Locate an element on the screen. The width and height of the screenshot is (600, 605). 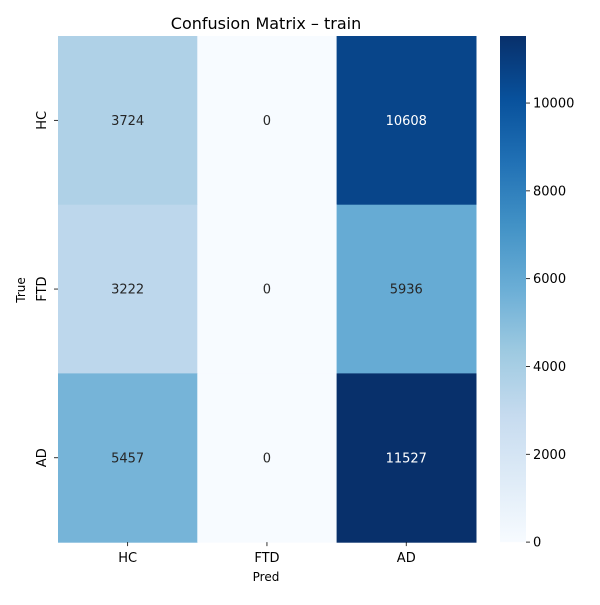
cell-value-label-hc-hc: 3724 is located at coordinates (127, 121).